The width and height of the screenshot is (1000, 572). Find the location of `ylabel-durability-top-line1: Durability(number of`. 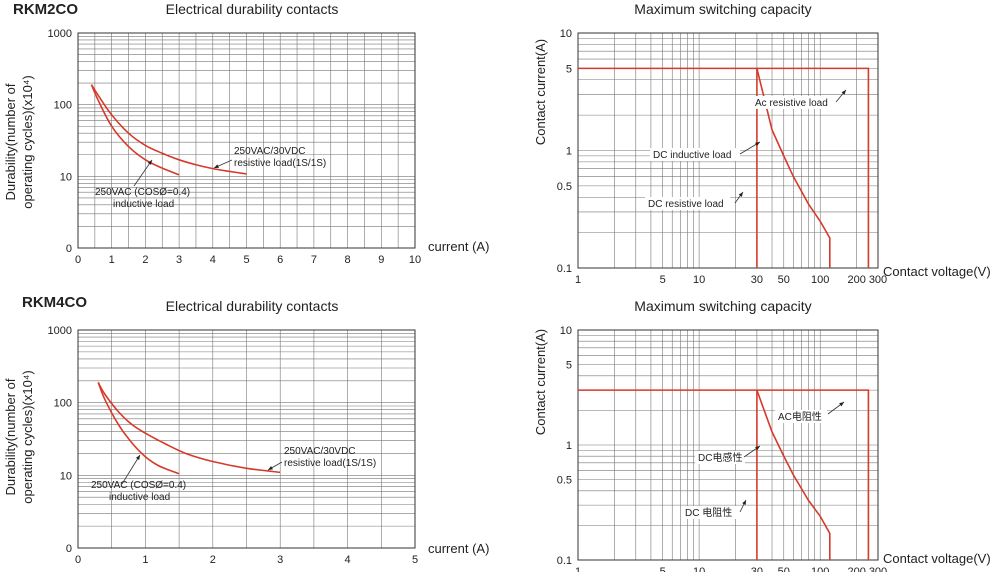

ylabel-durability-top-line1: Durability(number of is located at coordinates (10, 141).